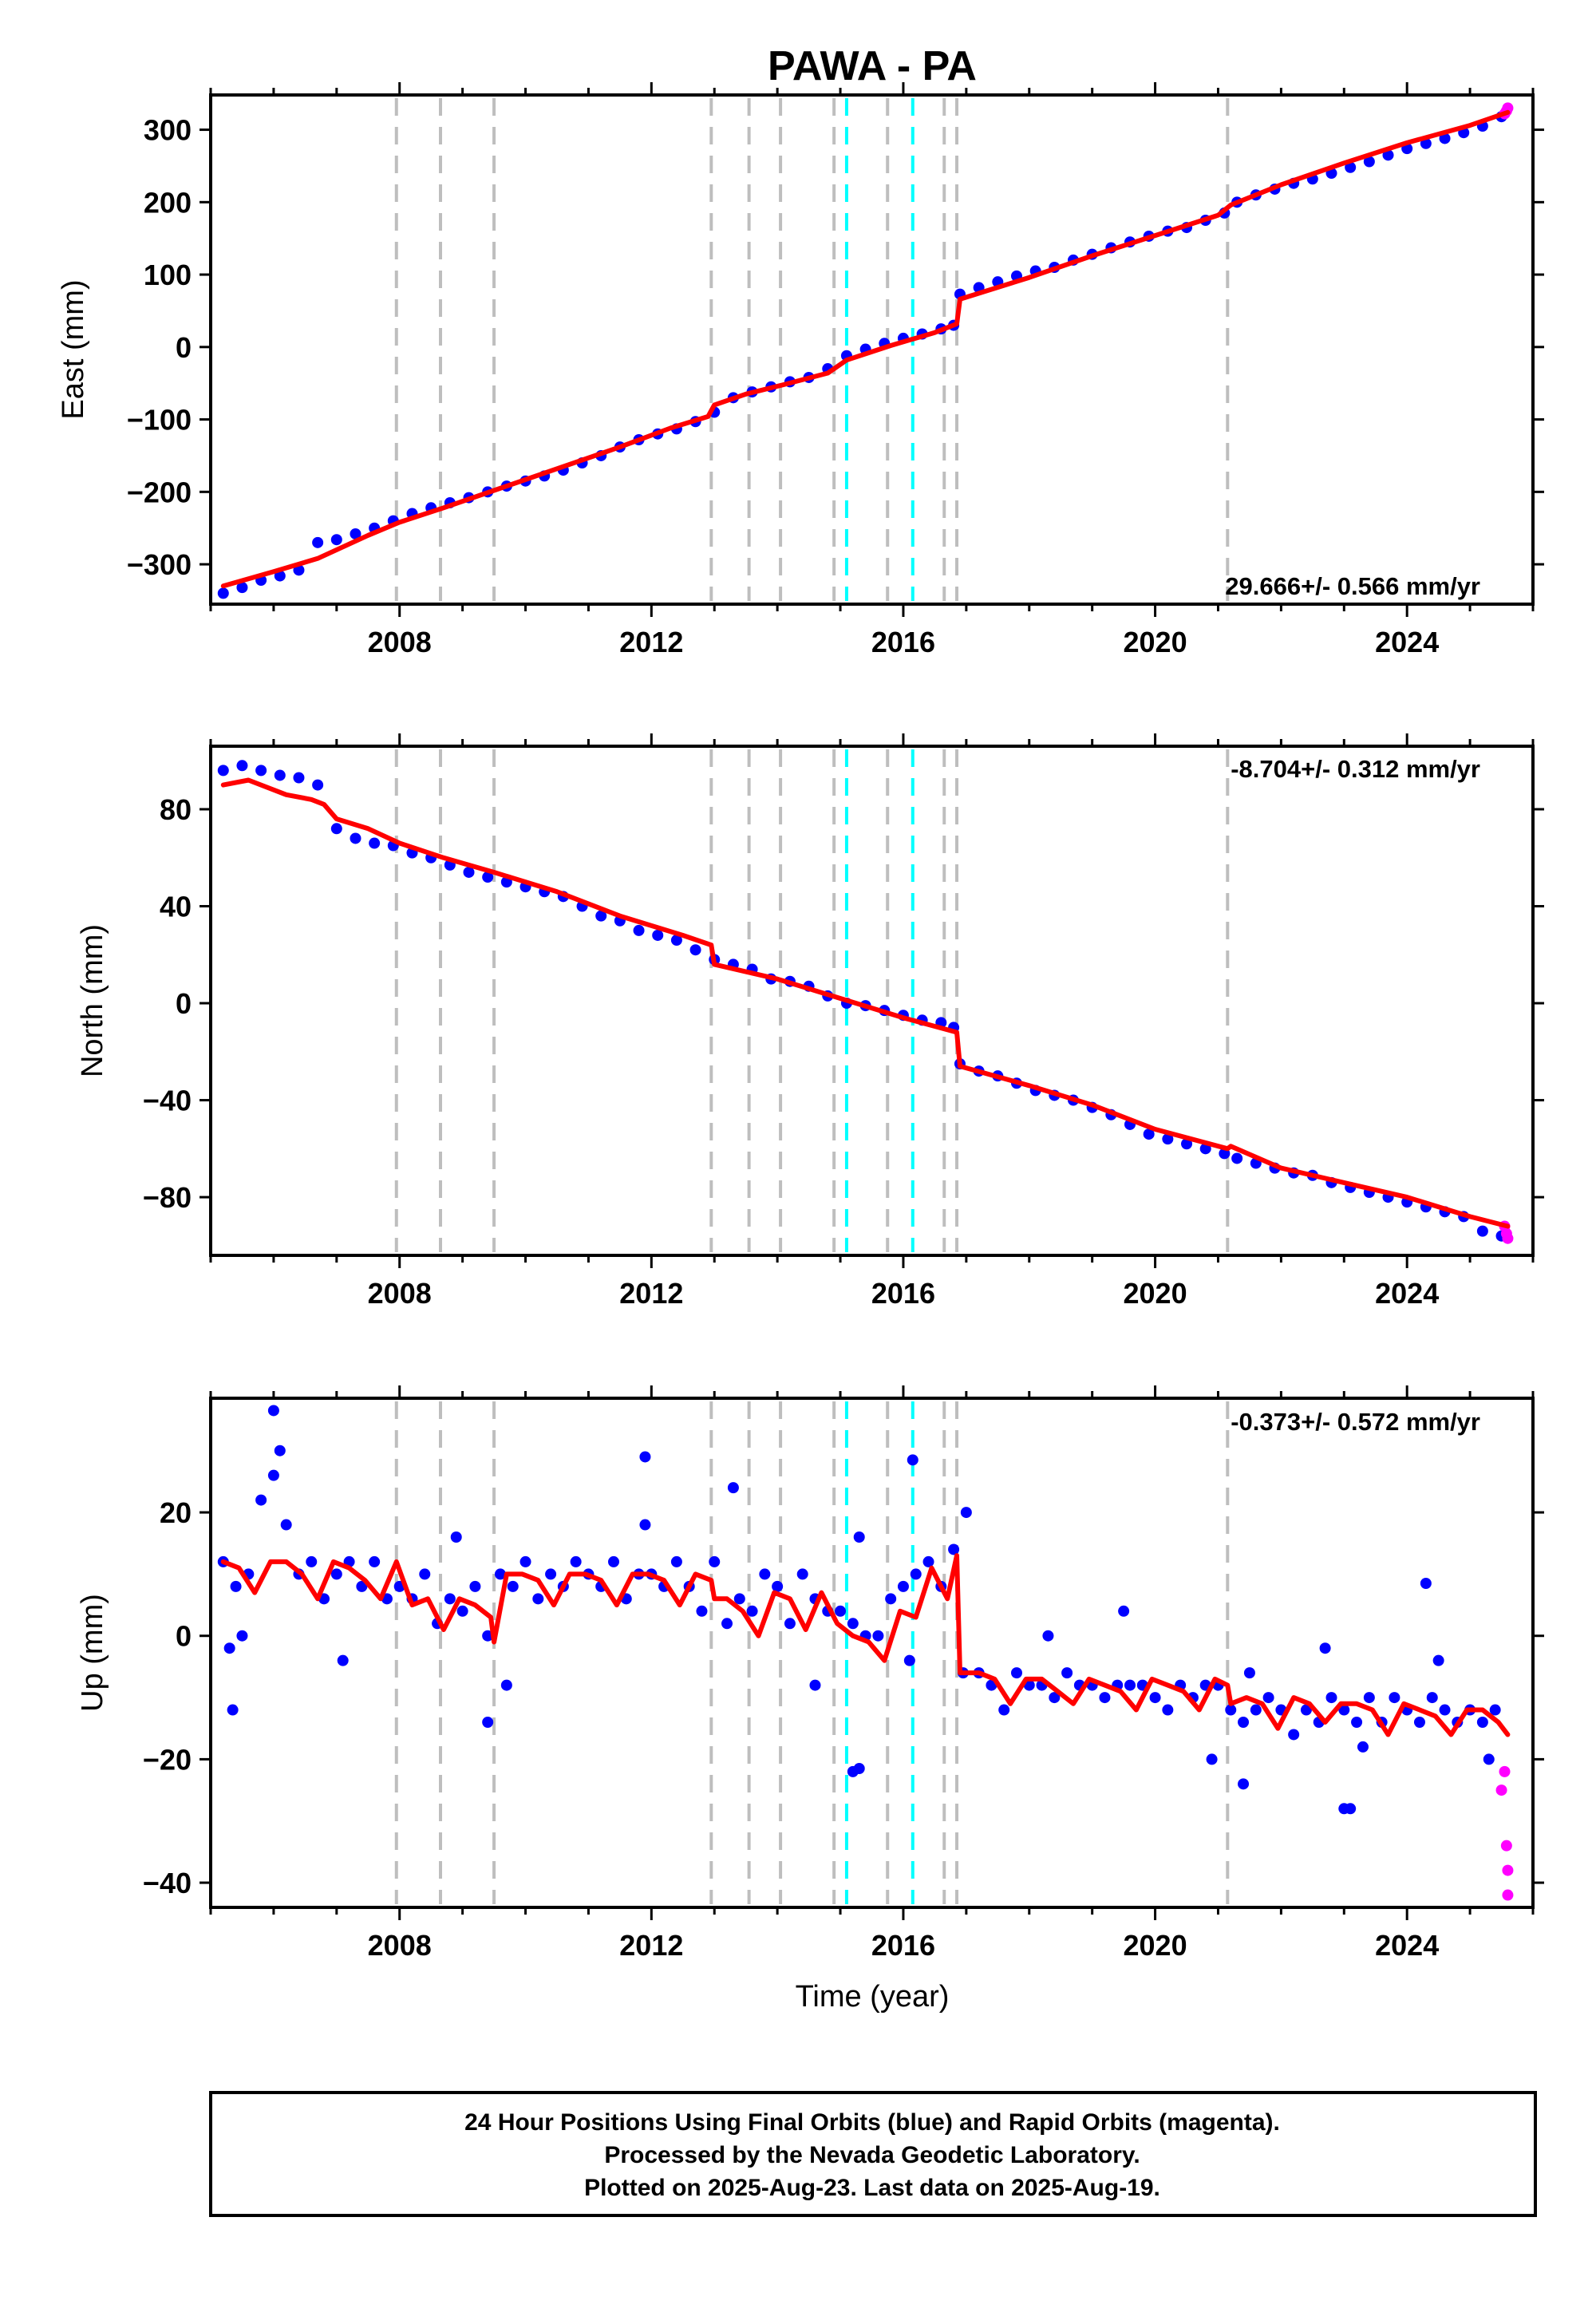 The width and height of the screenshot is (1596, 2316). Describe the element at coordinates (168, 130) in the screenshot. I see `east-y-tick-label-300: 300` at that location.